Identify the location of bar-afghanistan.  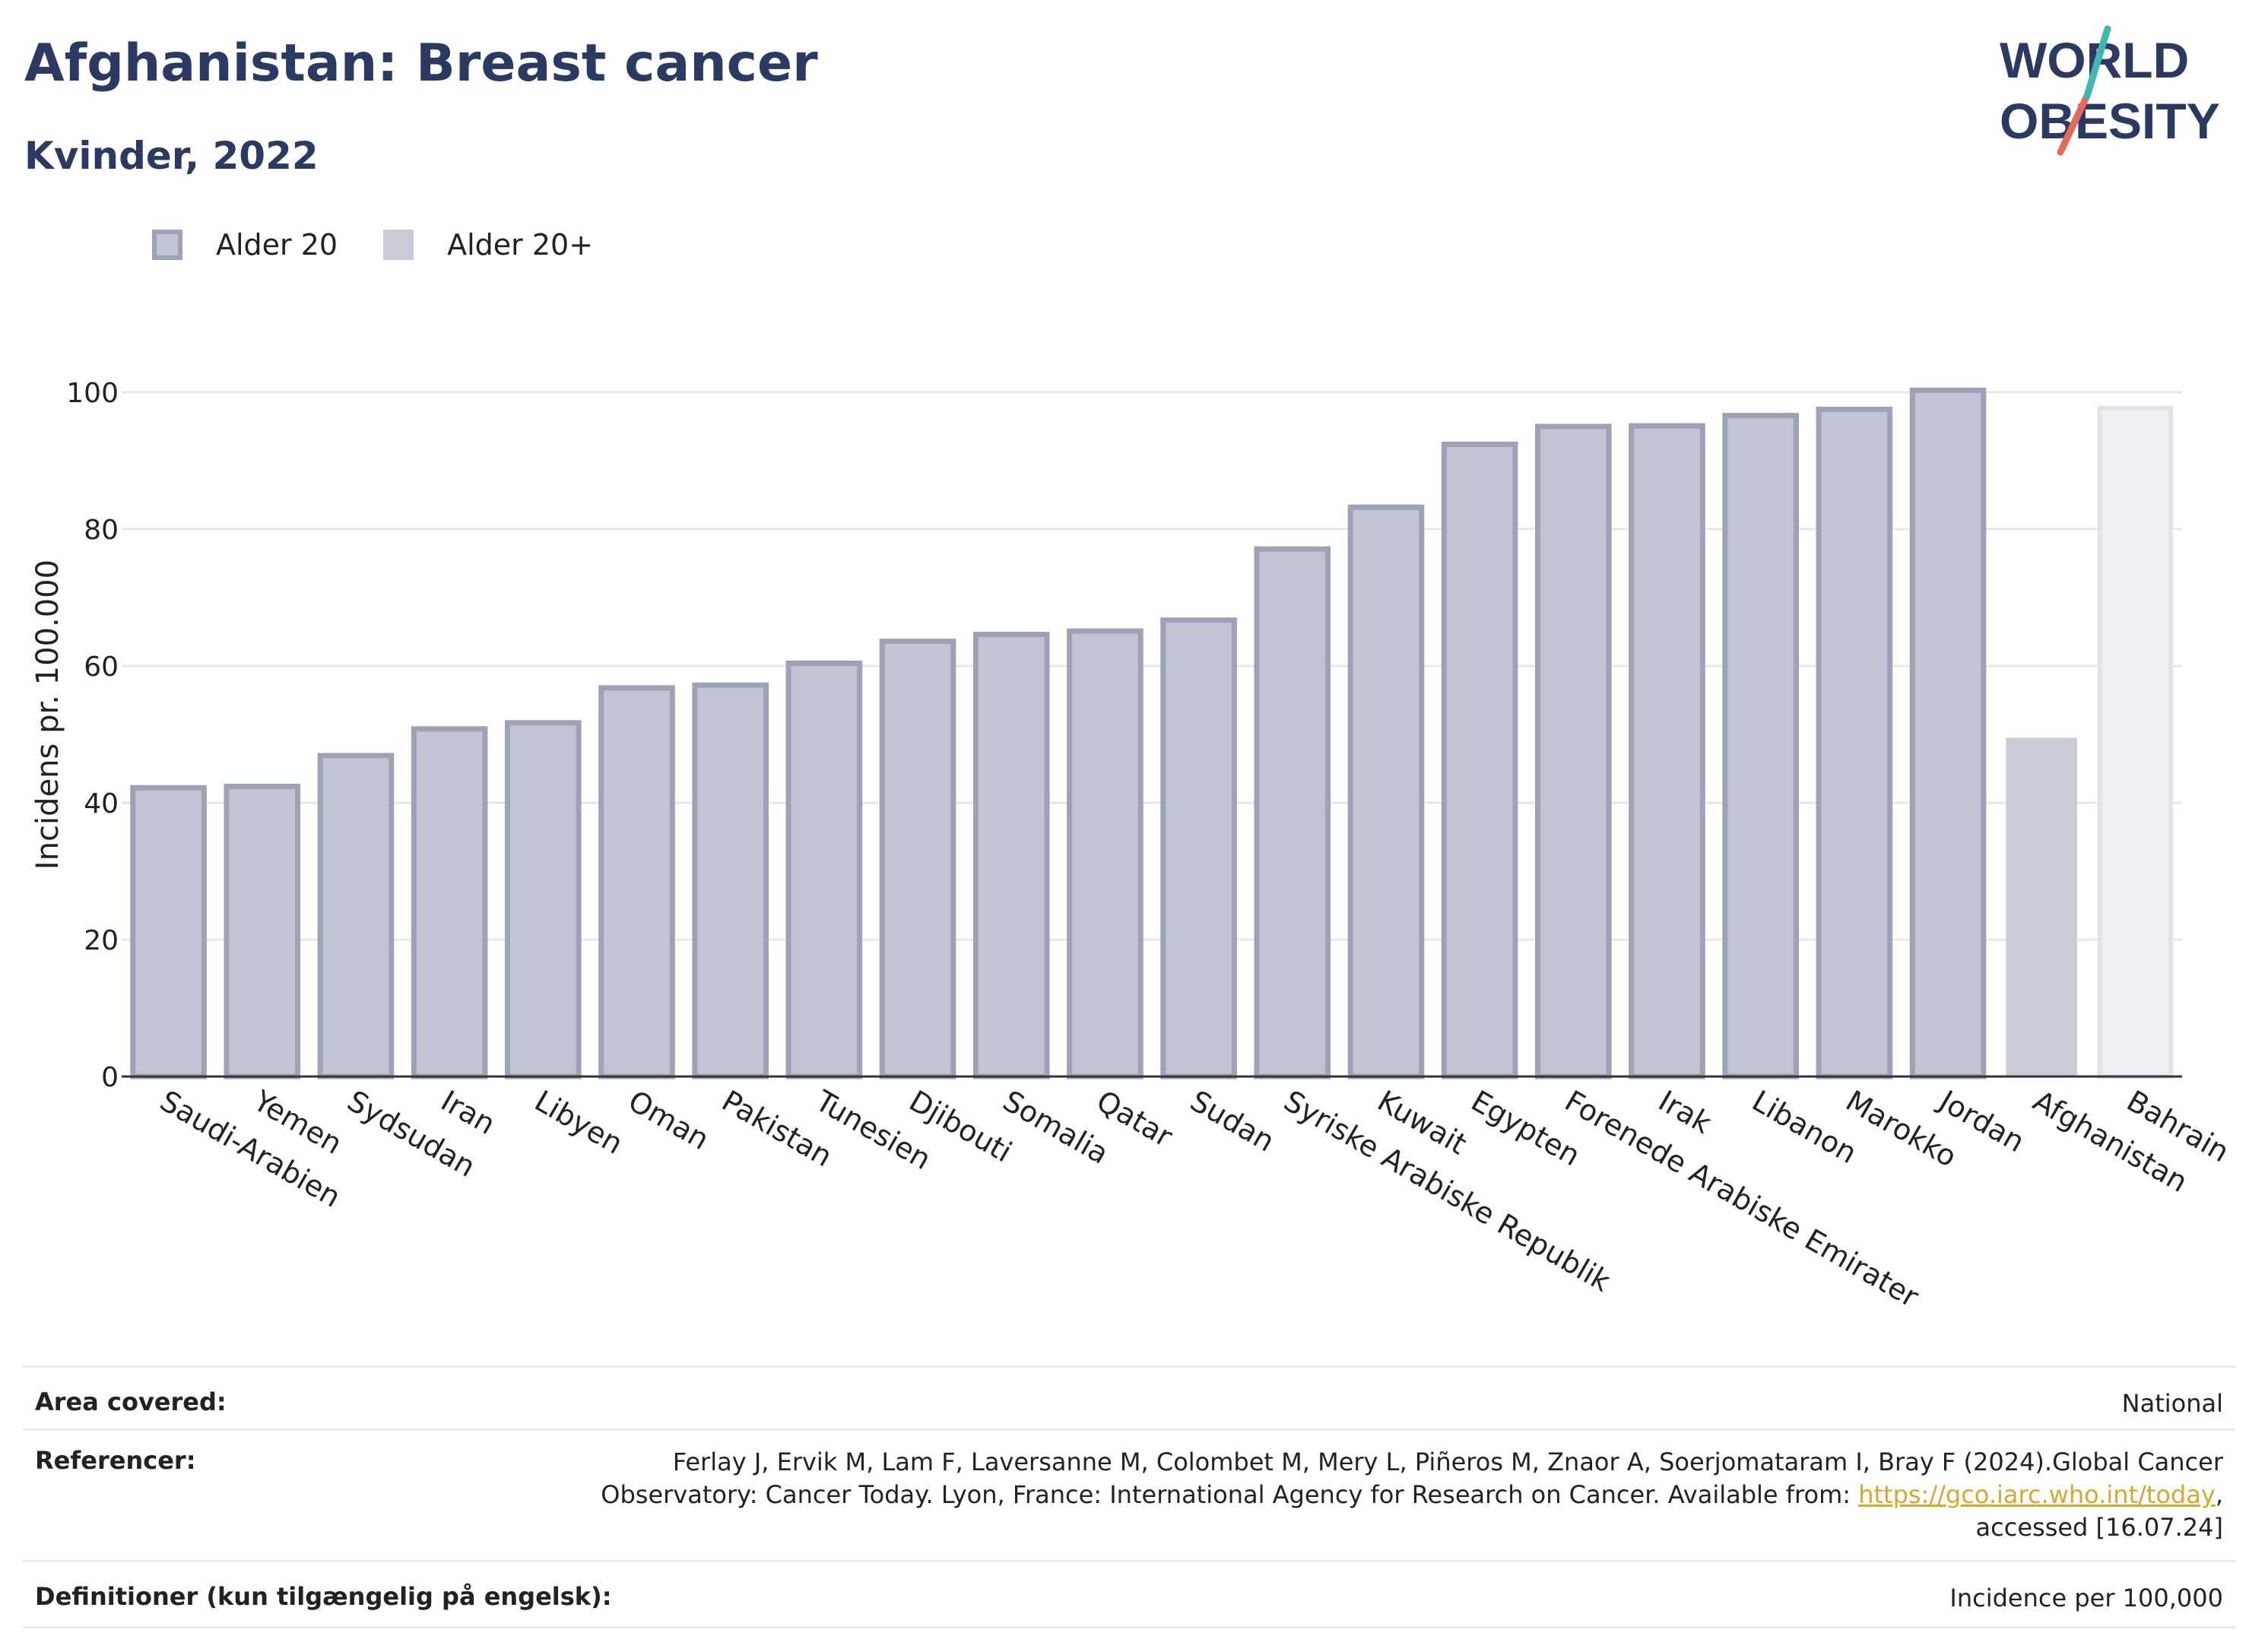
(2042, 907).